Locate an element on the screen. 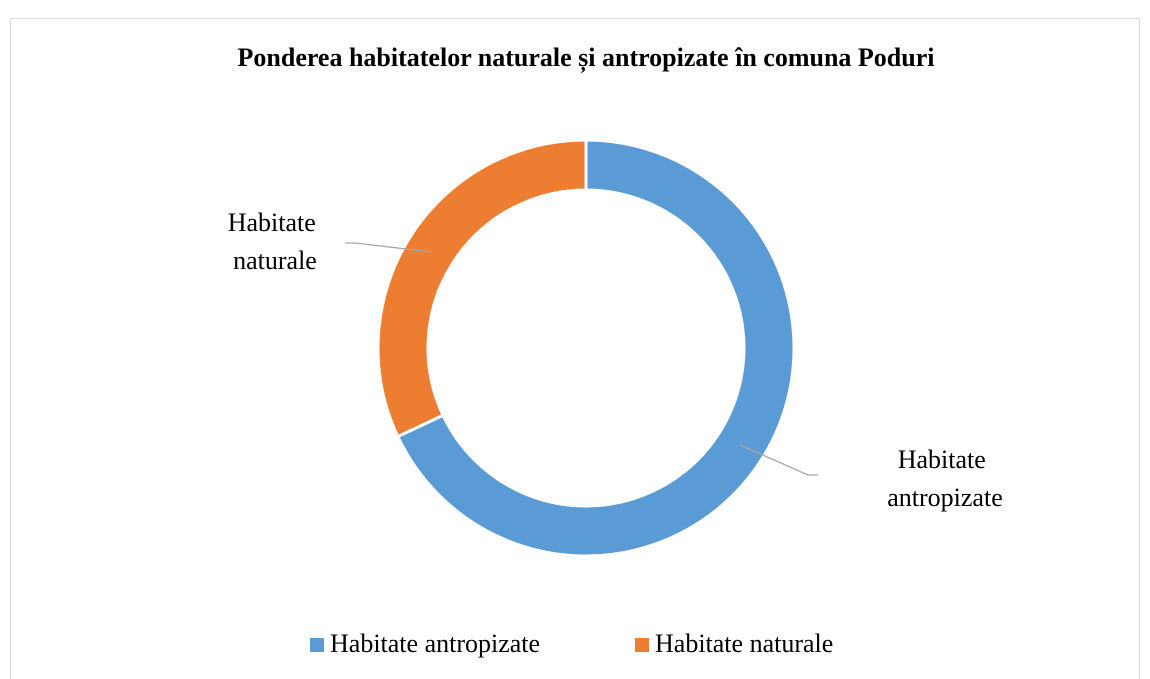 This screenshot has width=1150, height=679. data-label: Habitate naturale is located at coordinates (275, 241).